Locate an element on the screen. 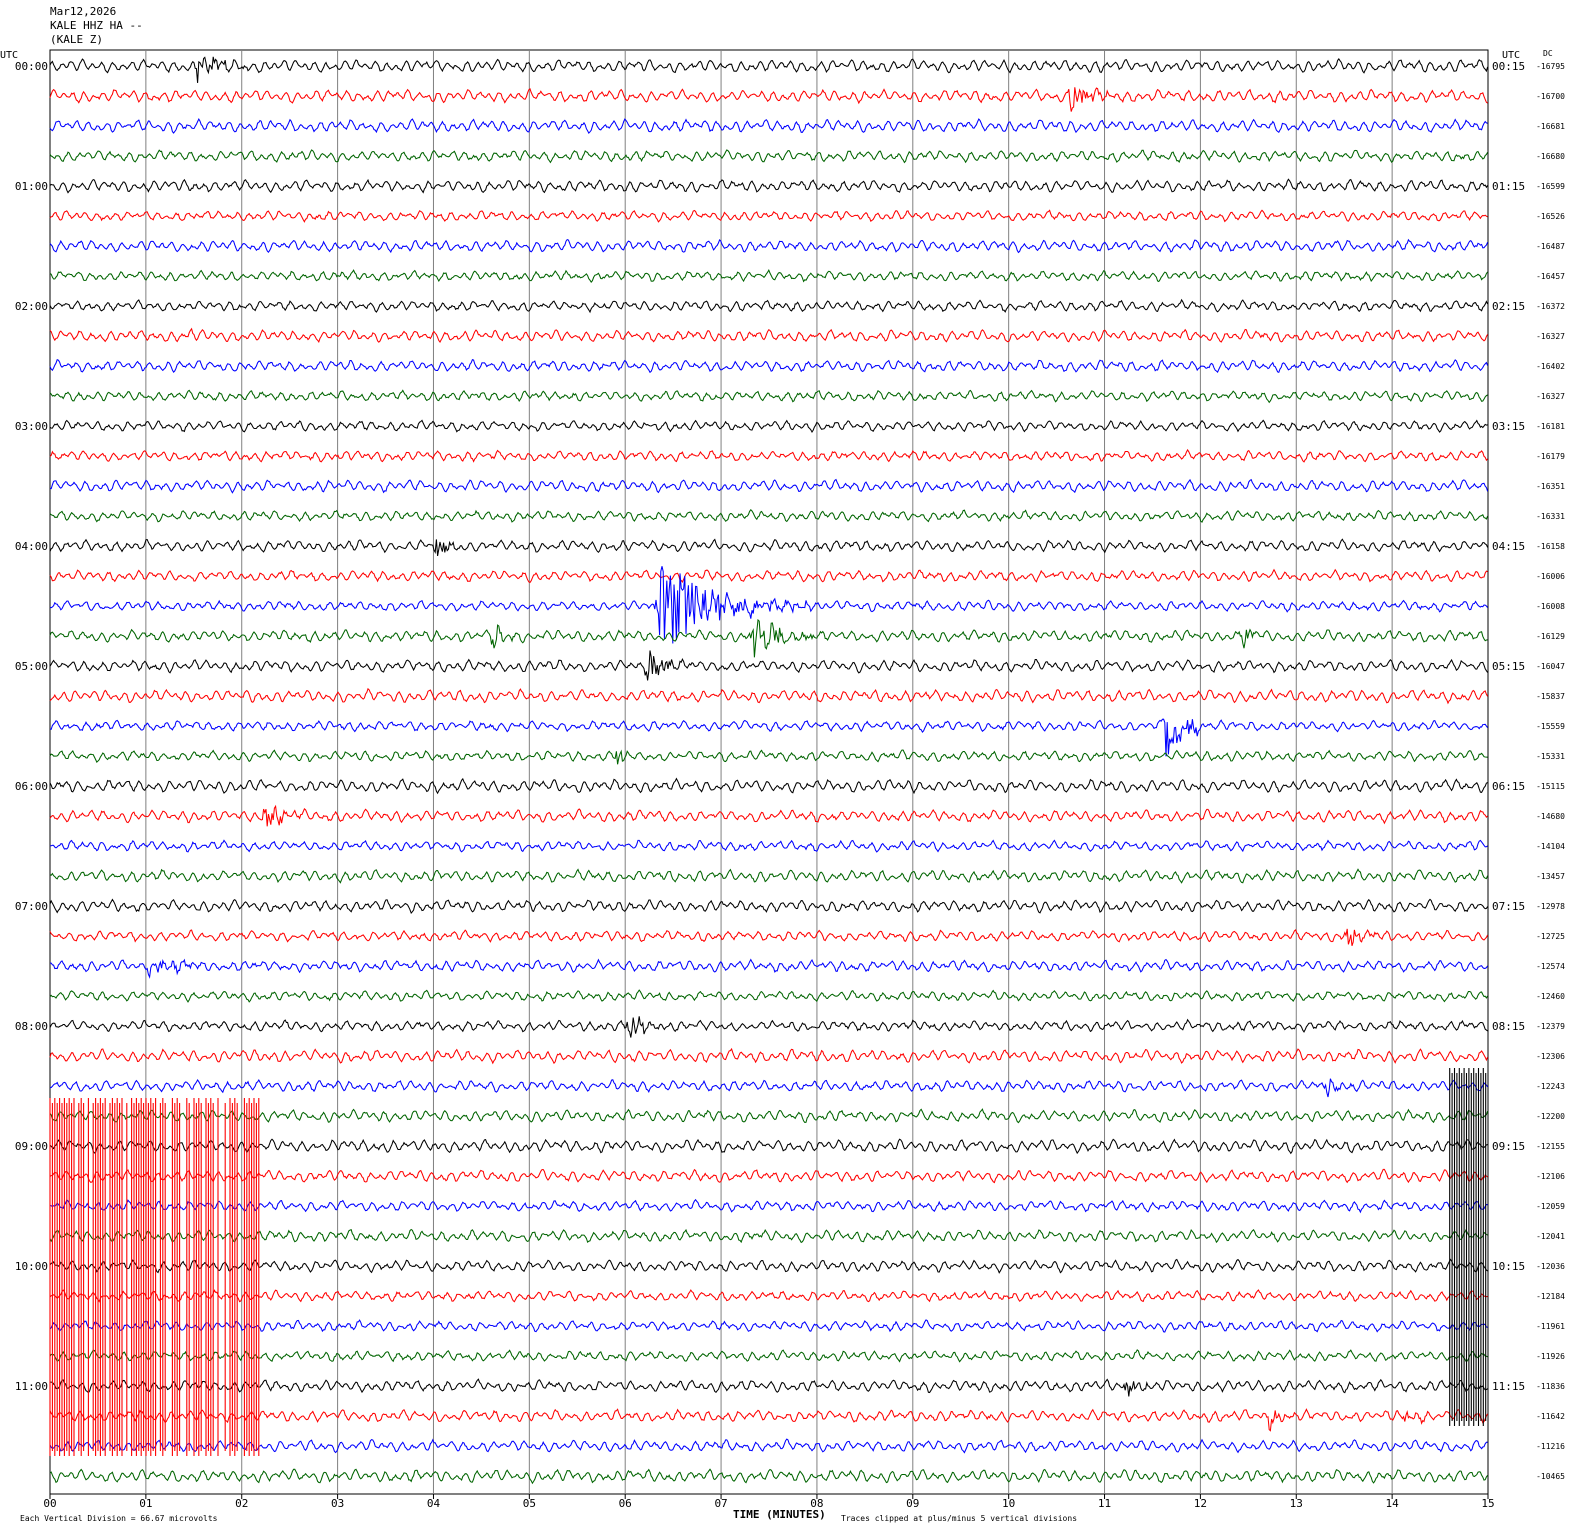  dc-offset-label: -16700 is located at coordinates (1550, 96).